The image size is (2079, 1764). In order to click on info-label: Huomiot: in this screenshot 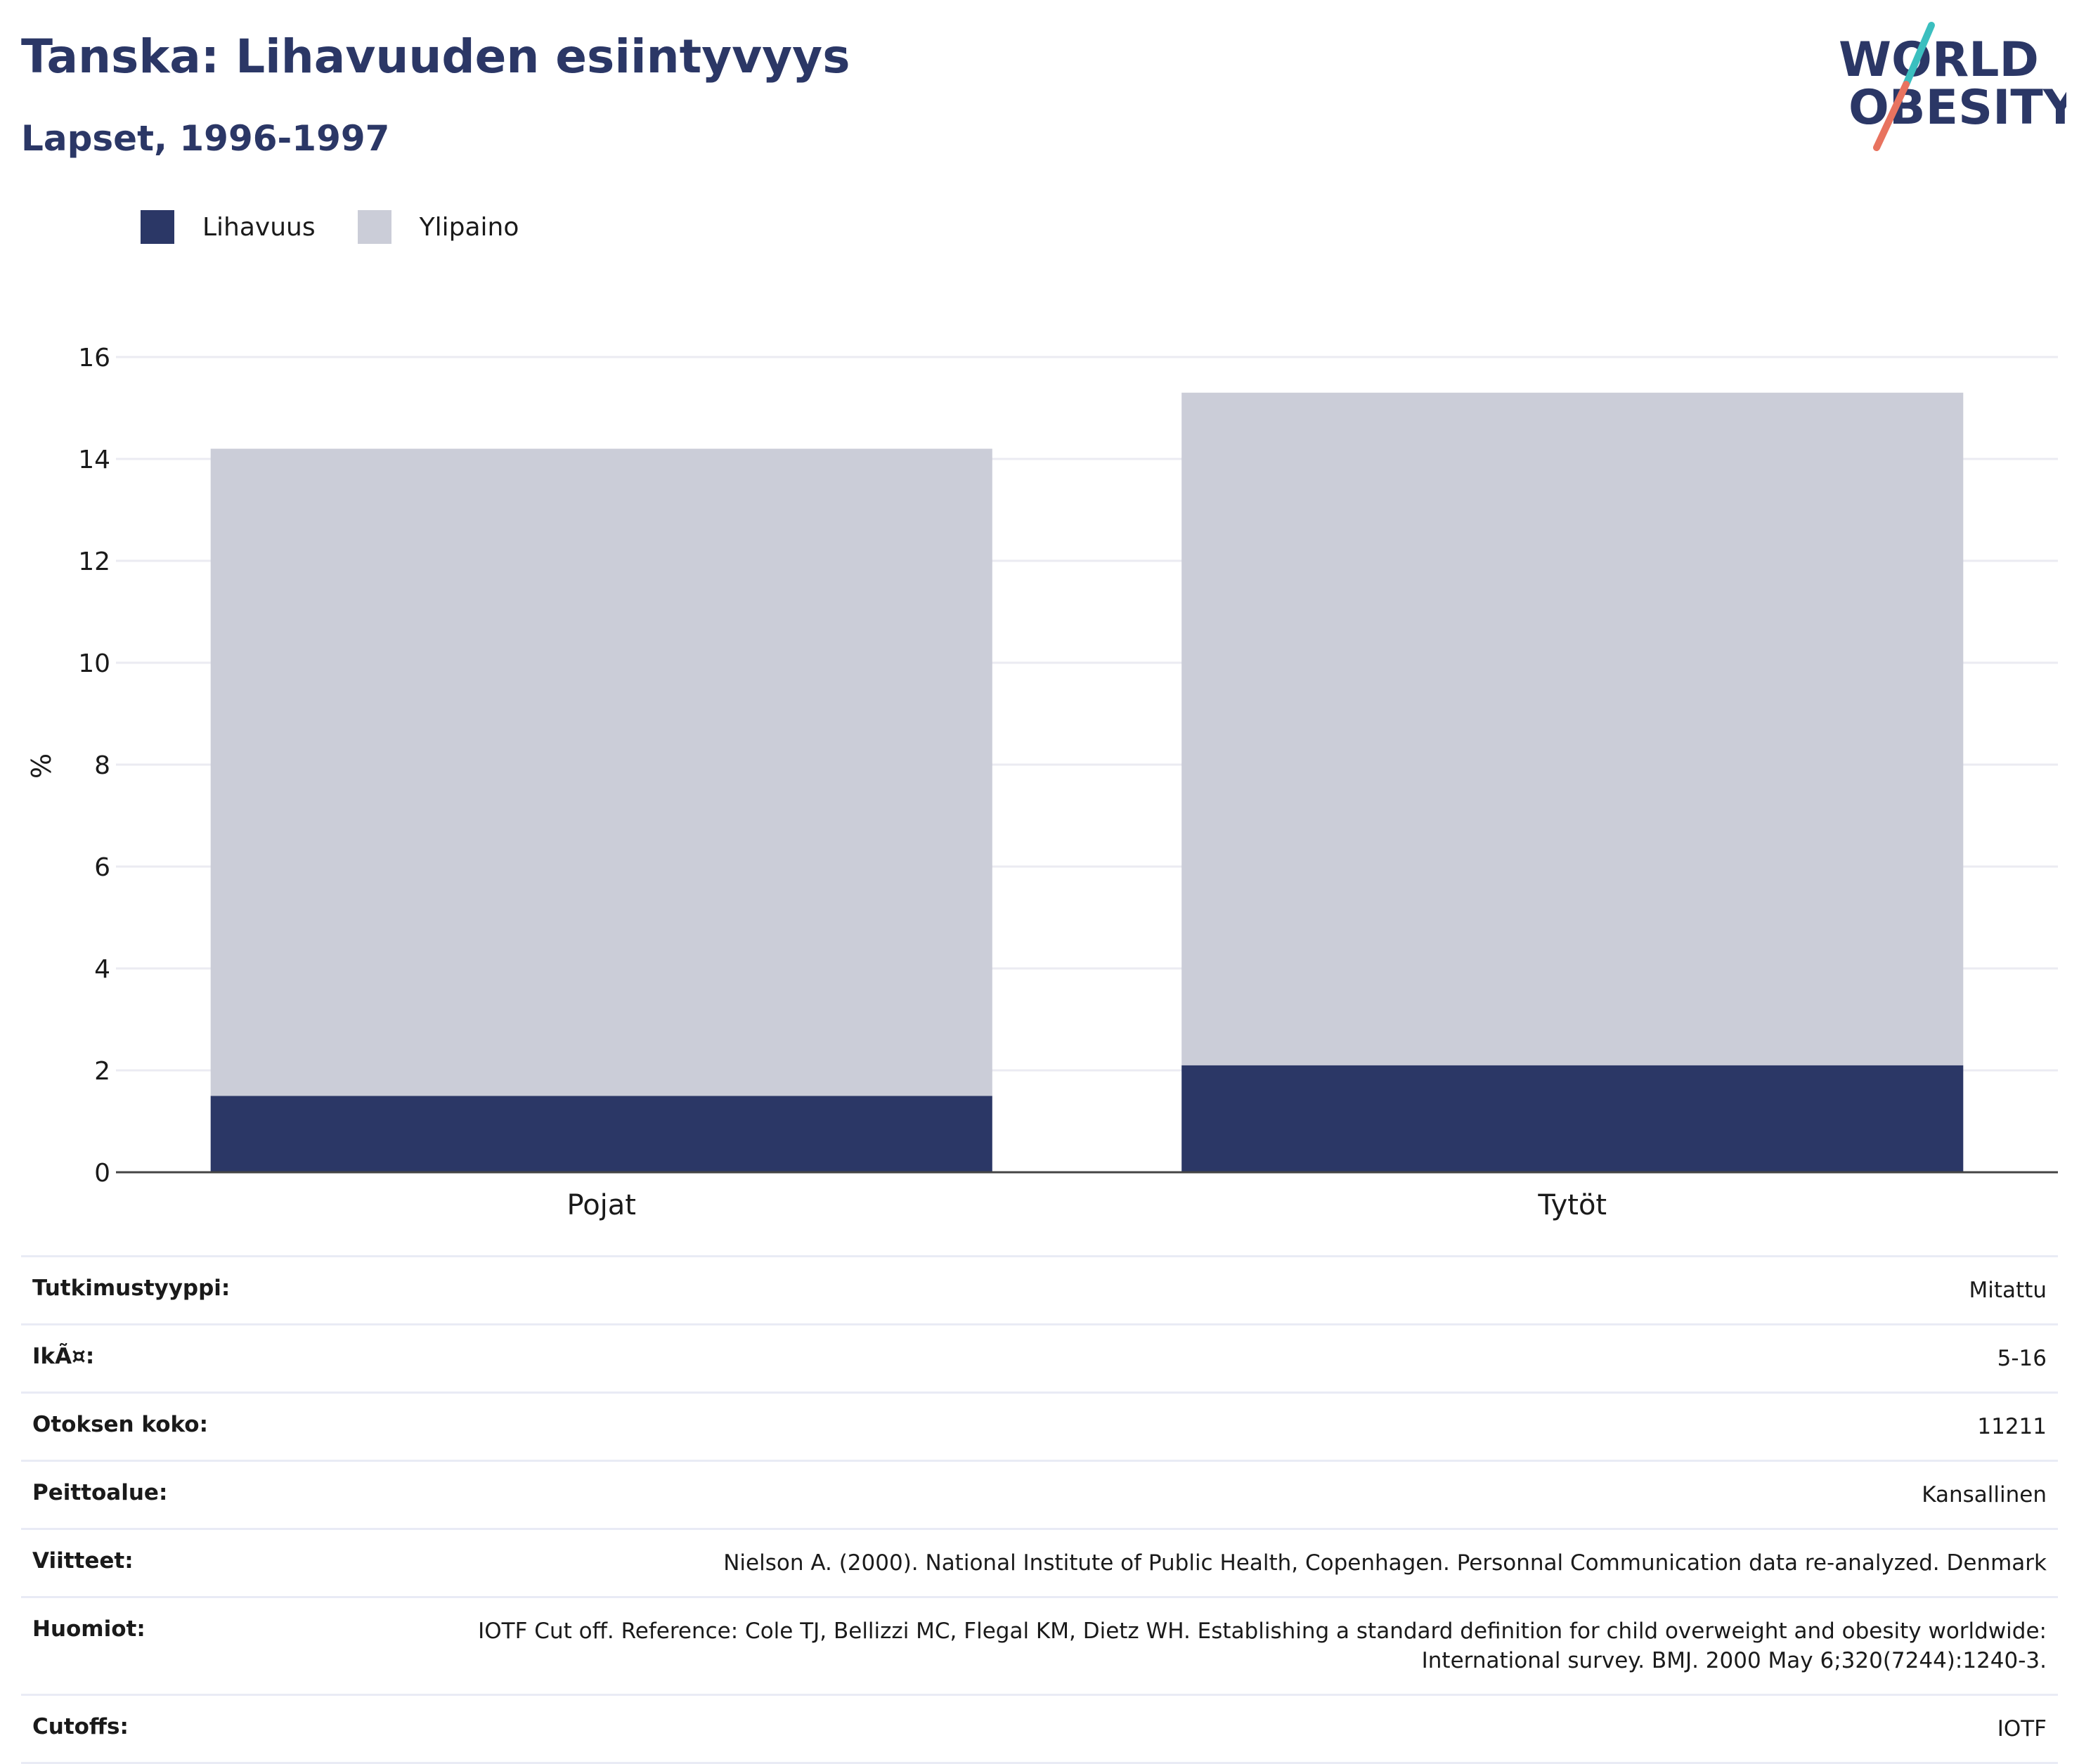, I will do `click(88, 1629)`.